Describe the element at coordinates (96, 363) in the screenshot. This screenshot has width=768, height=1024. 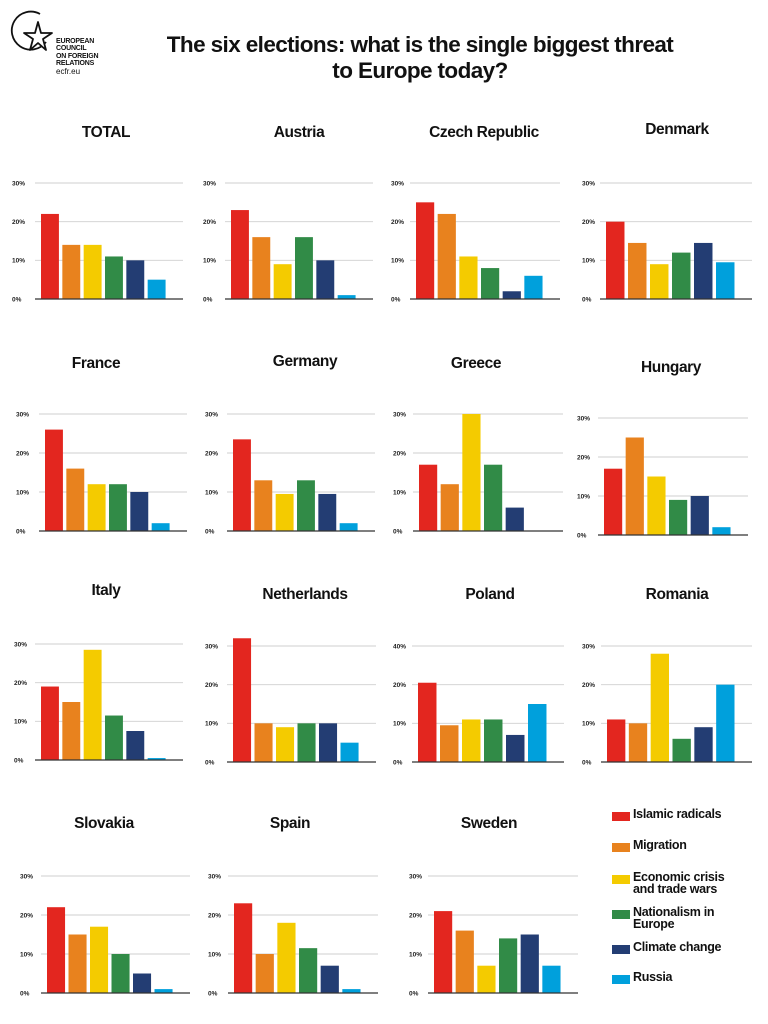
I see `chart-title: France` at that location.